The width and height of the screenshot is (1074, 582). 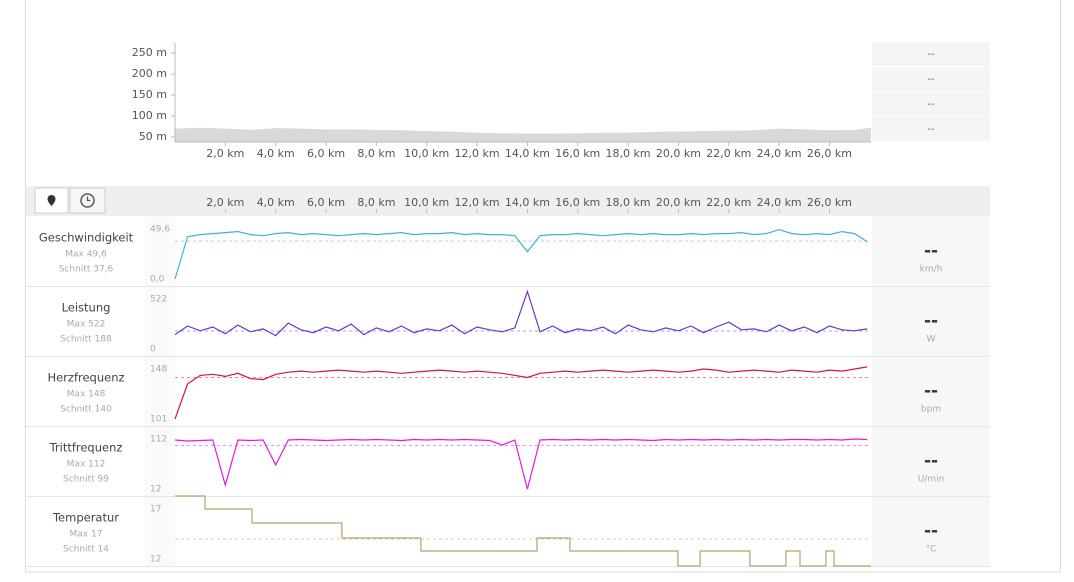 I want to click on unit: W, so click(x=931, y=340).